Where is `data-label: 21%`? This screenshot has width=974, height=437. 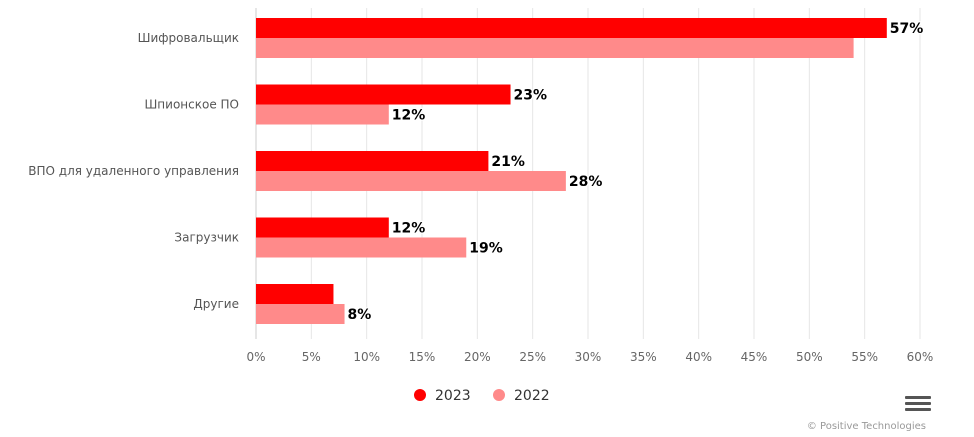
data-label: 21% is located at coordinates (508, 162).